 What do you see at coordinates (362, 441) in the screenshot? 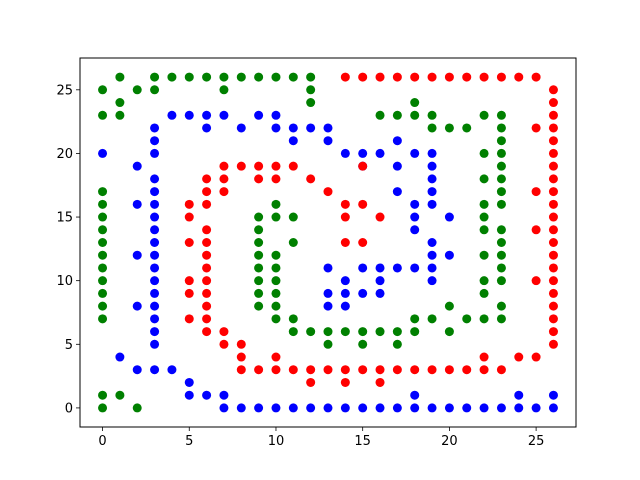
I see `x-tick-label: 15` at bounding box center [362, 441].